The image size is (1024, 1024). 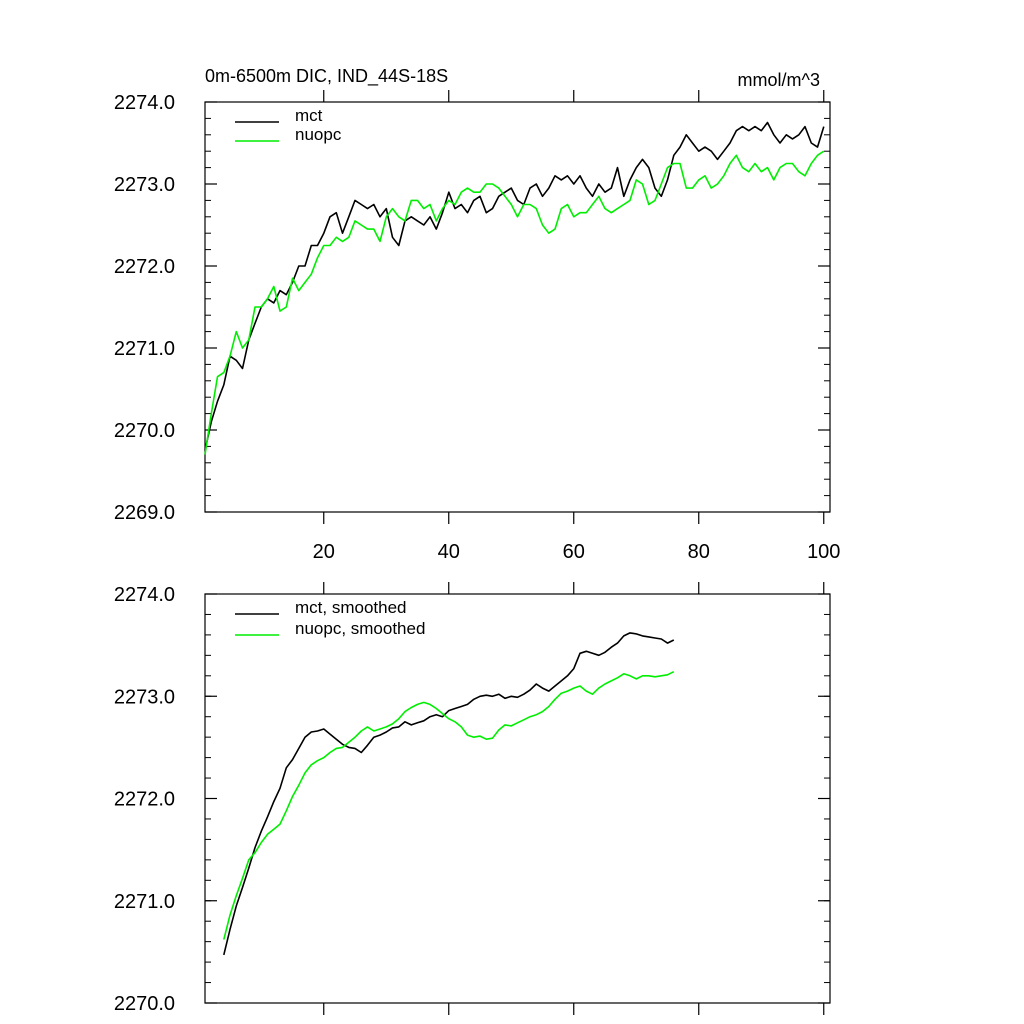 What do you see at coordinates (326, 76) in the screenshot?
I see `chart-title: 0m-6500m DIC, IND_44S-18S` at bounding box center [326, 76].